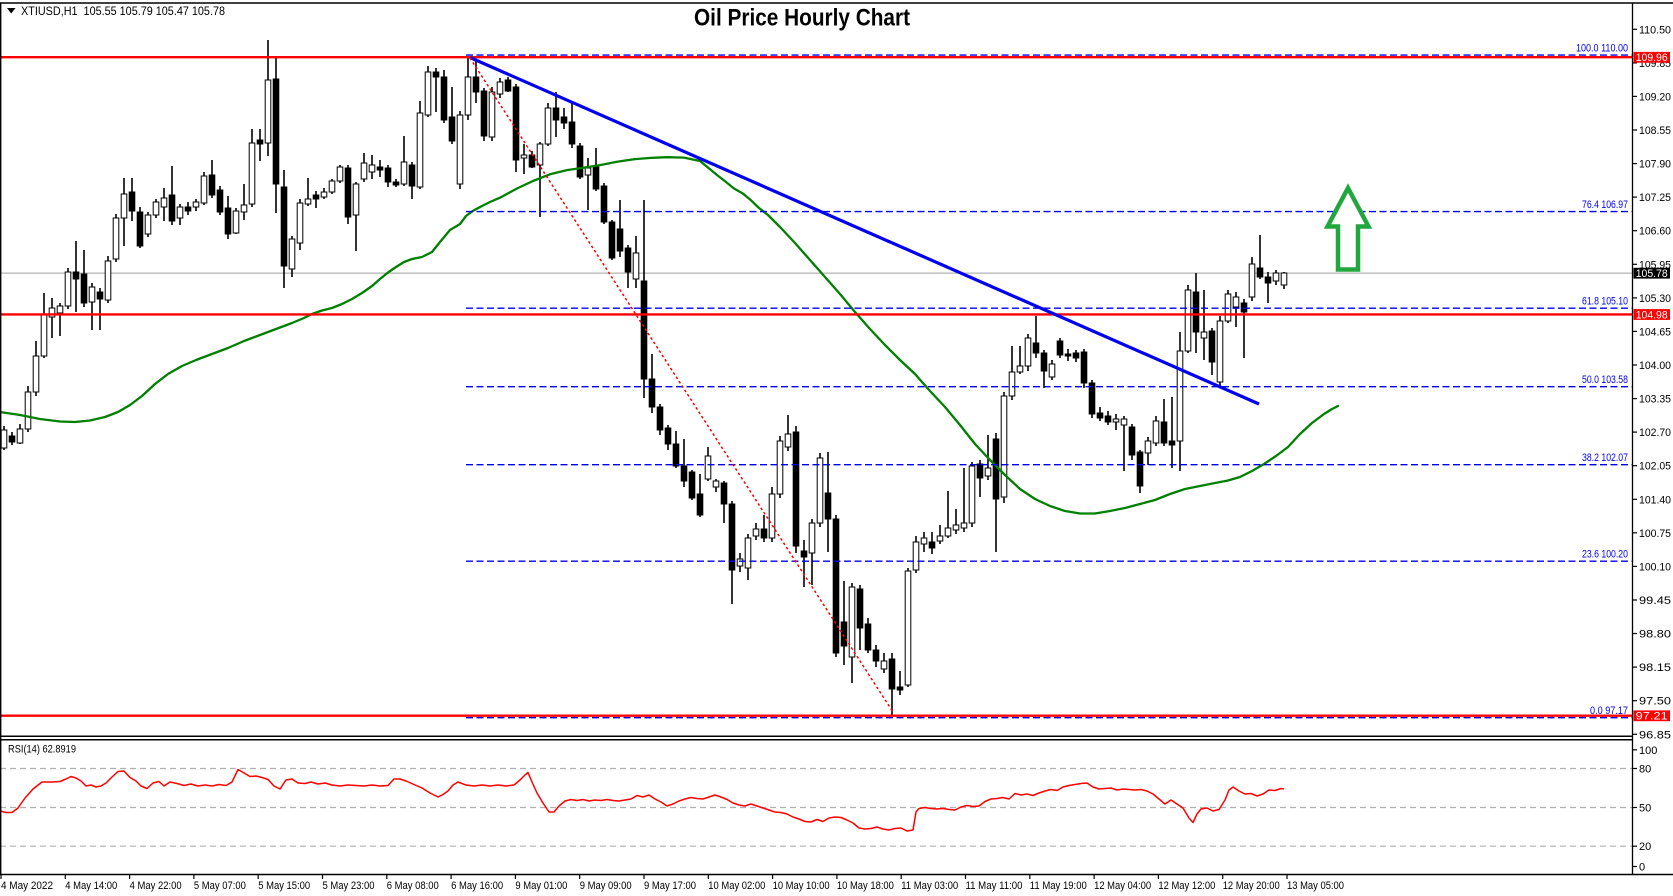 The height and width of the screenshot is (896, 1673). Describe the element at coordinates (1655, 299) in the screenshot. I see `svg-text: 105.30` at that location.